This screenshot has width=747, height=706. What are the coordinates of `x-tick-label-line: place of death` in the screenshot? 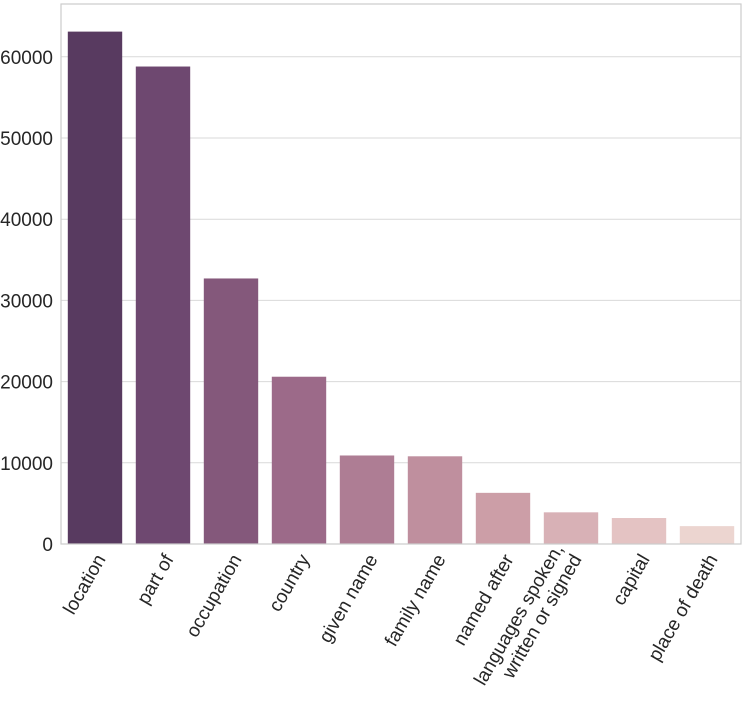 It's located at (684, 608).